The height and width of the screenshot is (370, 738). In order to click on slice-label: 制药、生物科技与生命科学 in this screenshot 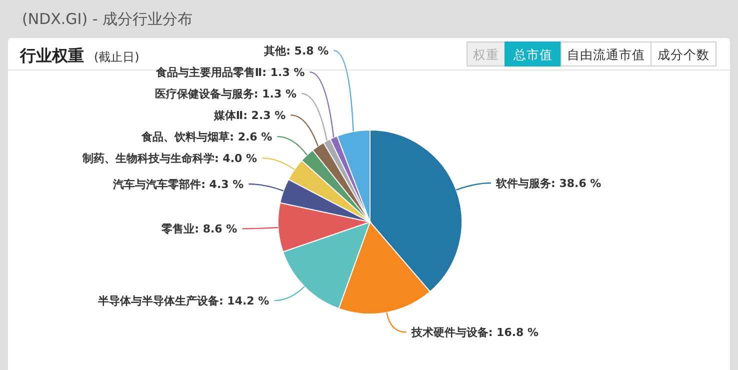, I will do `click(147, 159)`.